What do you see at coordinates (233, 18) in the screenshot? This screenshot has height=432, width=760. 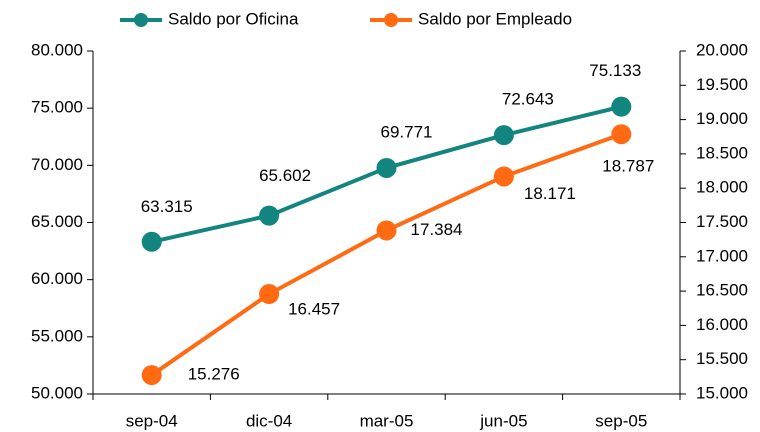 I see `legend-label: Saldo por Oficina` at bounding box center [233, 18].